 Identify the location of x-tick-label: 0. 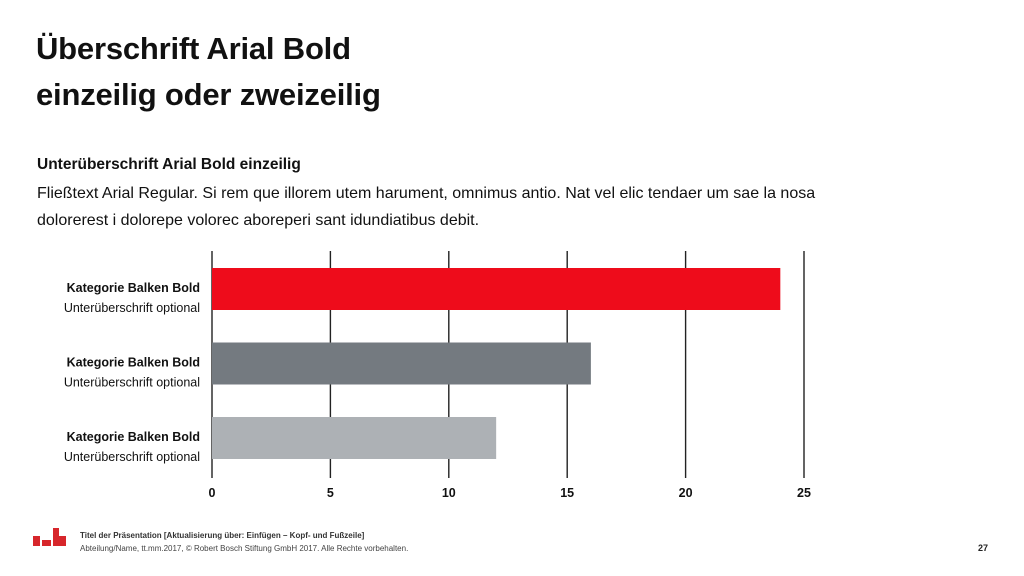
(212, 493).